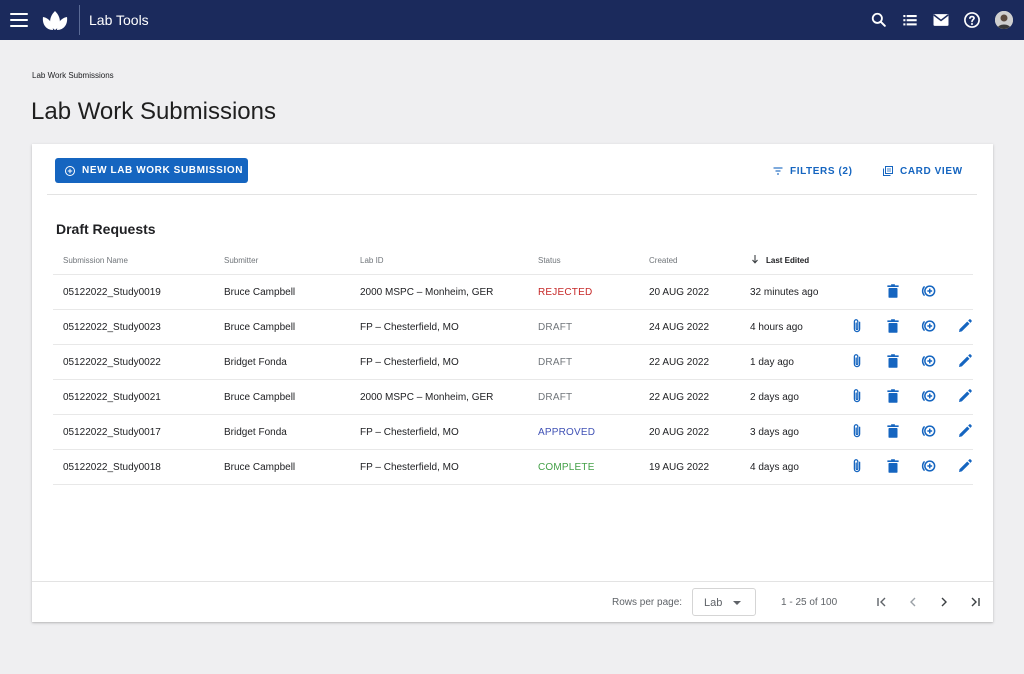 This screenshot has width=1024, height=674. I want to click on column-header-submitter: Submitter, so click(241, 260).